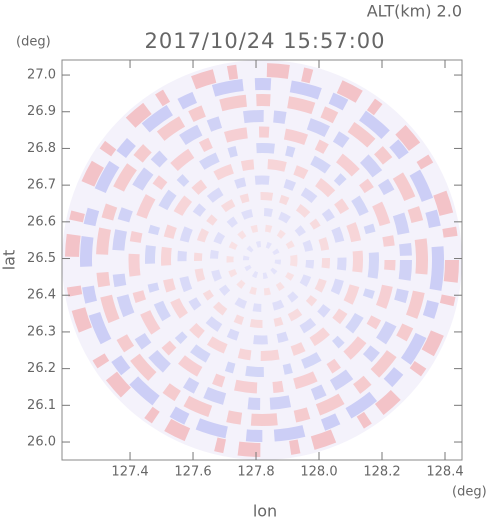 The image size is (491, 521). Describe the element at coordinates (41, 405) in the screenshot. I see `y-tick-label: 26.1` at that location.